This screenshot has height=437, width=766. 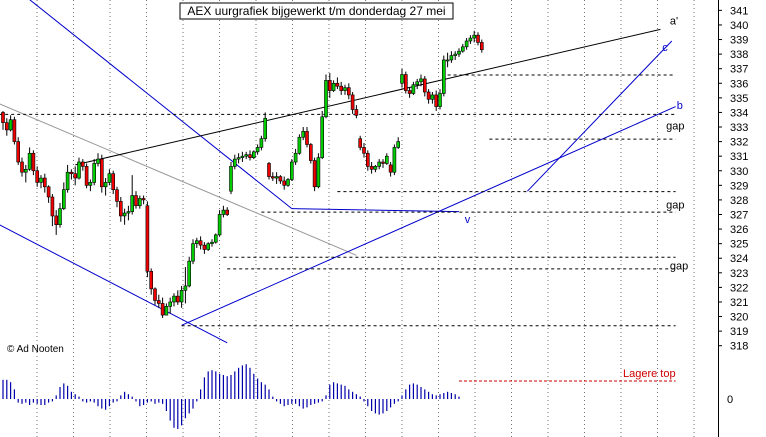 What do you see at coordinates (739, 303) in the screenshot?
I see `y-tick-label: 321` at bounding box center [739, 303].